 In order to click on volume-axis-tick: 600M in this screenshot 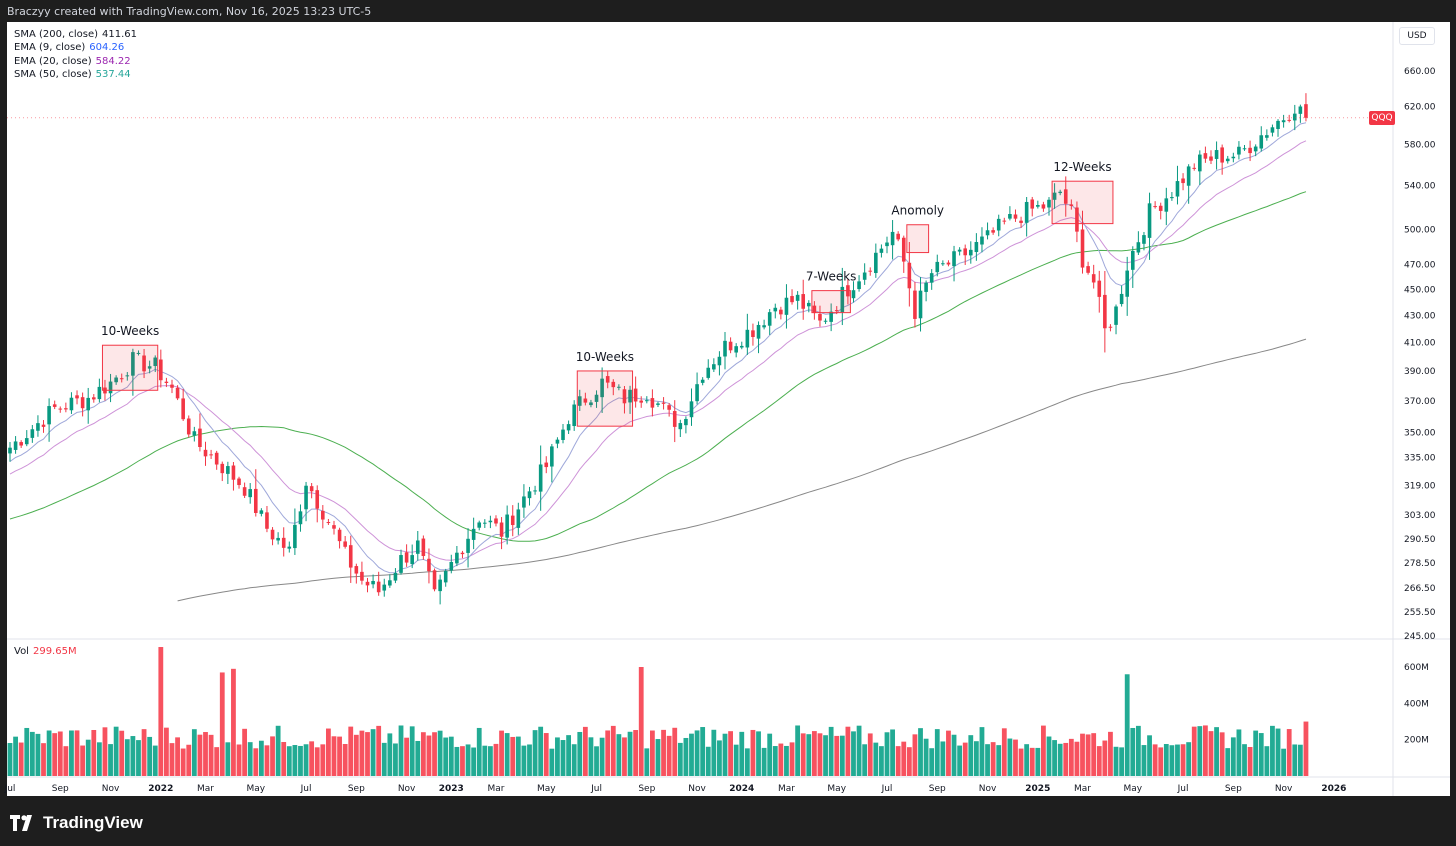, I will do `click(1416, 668)`.